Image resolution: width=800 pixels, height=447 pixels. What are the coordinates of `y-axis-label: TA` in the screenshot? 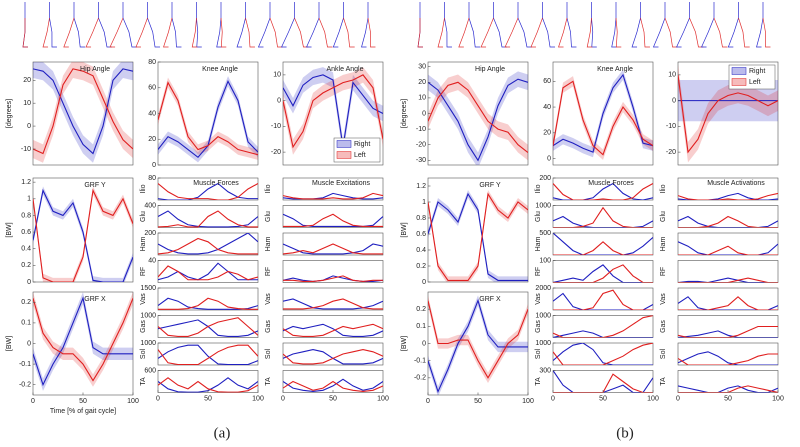 It's located at (268, 381).